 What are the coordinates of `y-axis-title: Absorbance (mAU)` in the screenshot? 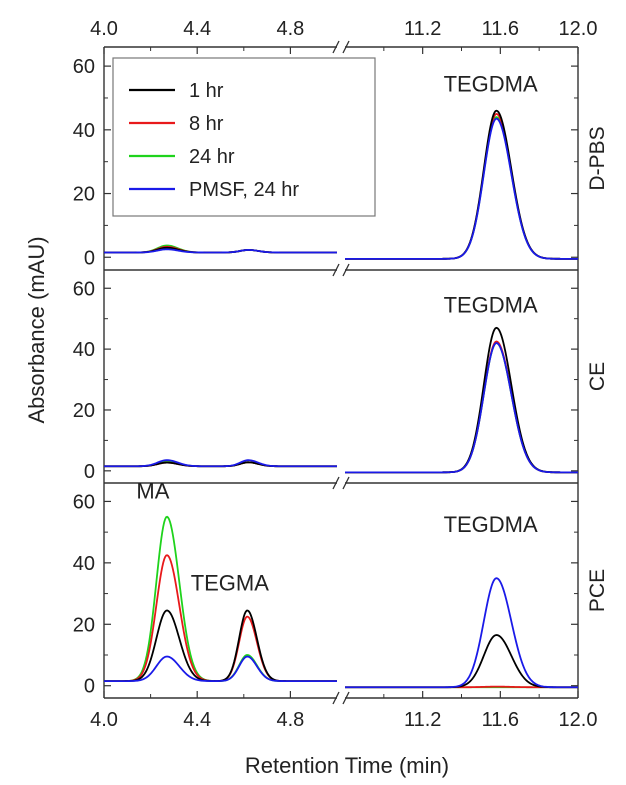 It's located at (36, 329).